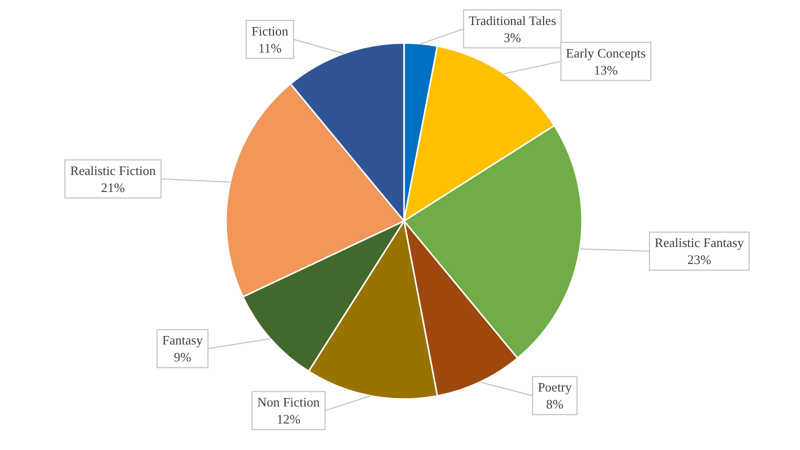 This screenshot has width=800, height=450. Describe the element at coordinates (183, 340) in the screenshot. I see `slice-label: Fantasy` at that location.